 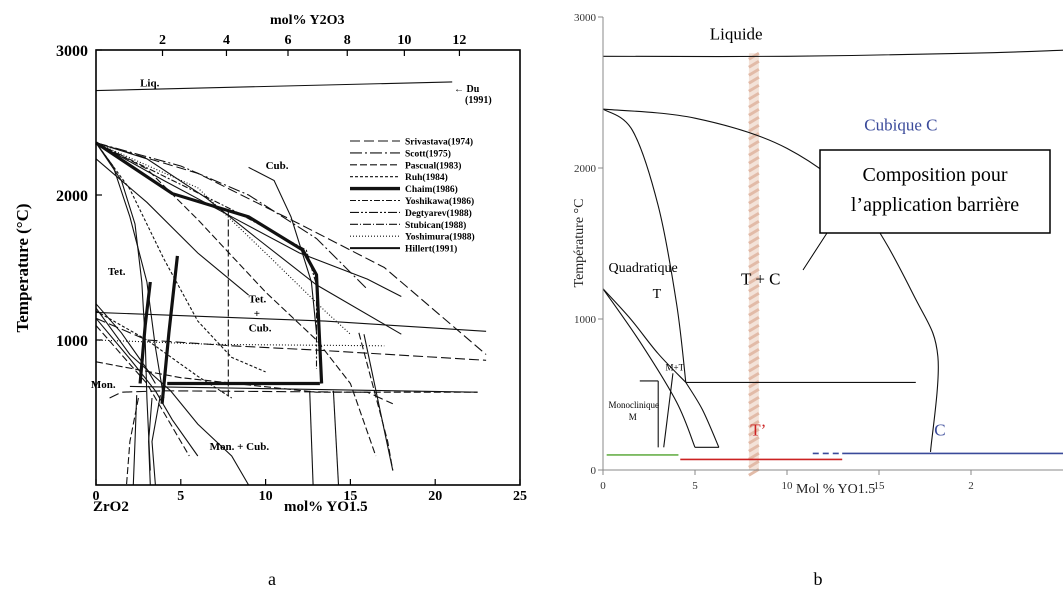 What do you see at coordinates (257, 314) in the screenshot?
I see `a-phase-label: +` at bounding box center [257, 314].